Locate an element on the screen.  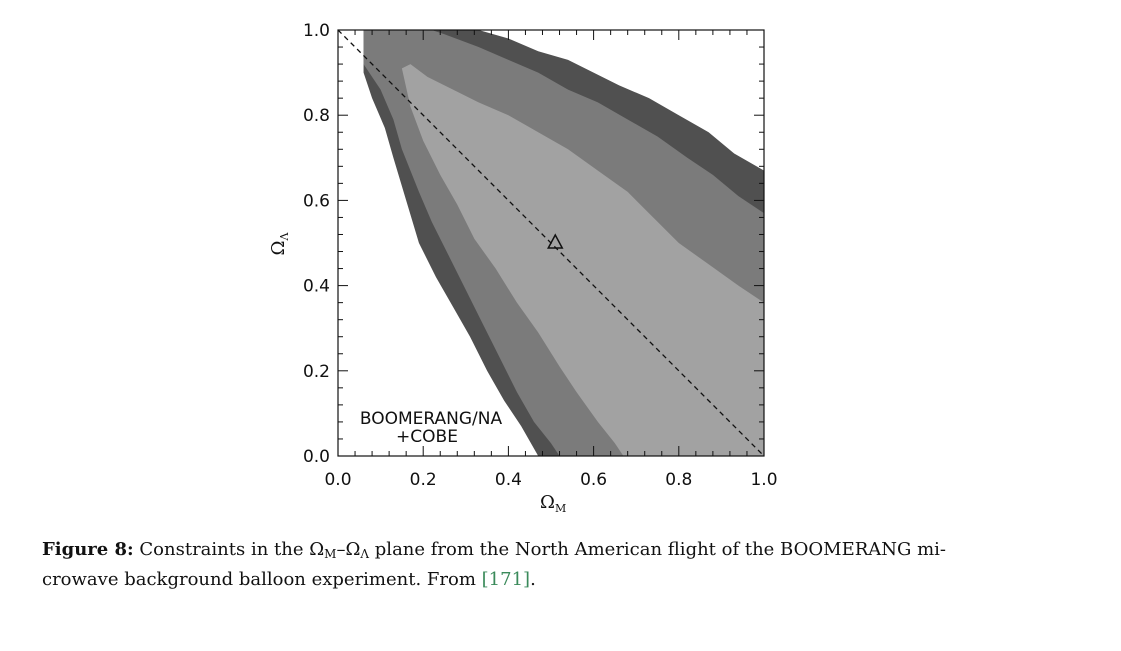
y-tick-label: 0.6 is located at coordinates (316, 201).